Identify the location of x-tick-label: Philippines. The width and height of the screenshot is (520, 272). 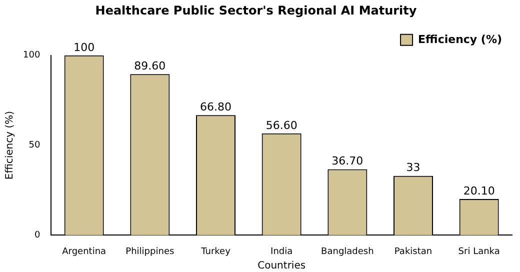
(150, 251).